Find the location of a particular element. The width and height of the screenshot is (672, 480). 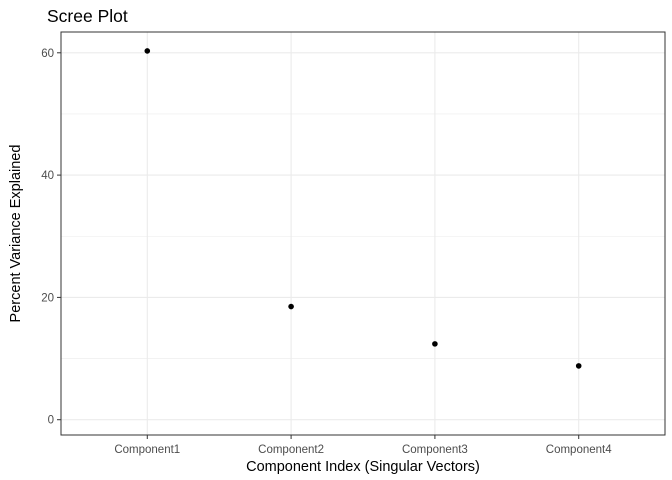

y-axis: 0 20 40 60 is located at coordinates (51, 237).